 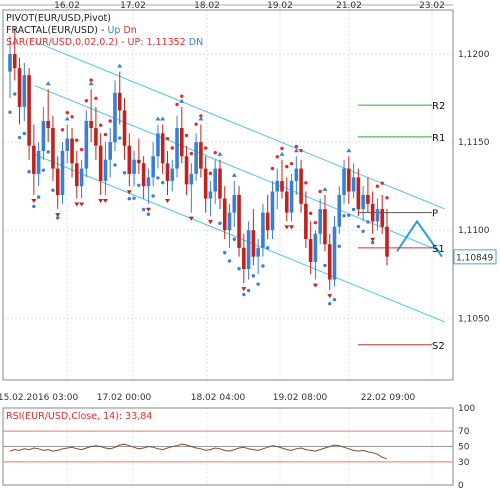 I want to click on rsi-tick-label: 50, so click(x=464, y=448).